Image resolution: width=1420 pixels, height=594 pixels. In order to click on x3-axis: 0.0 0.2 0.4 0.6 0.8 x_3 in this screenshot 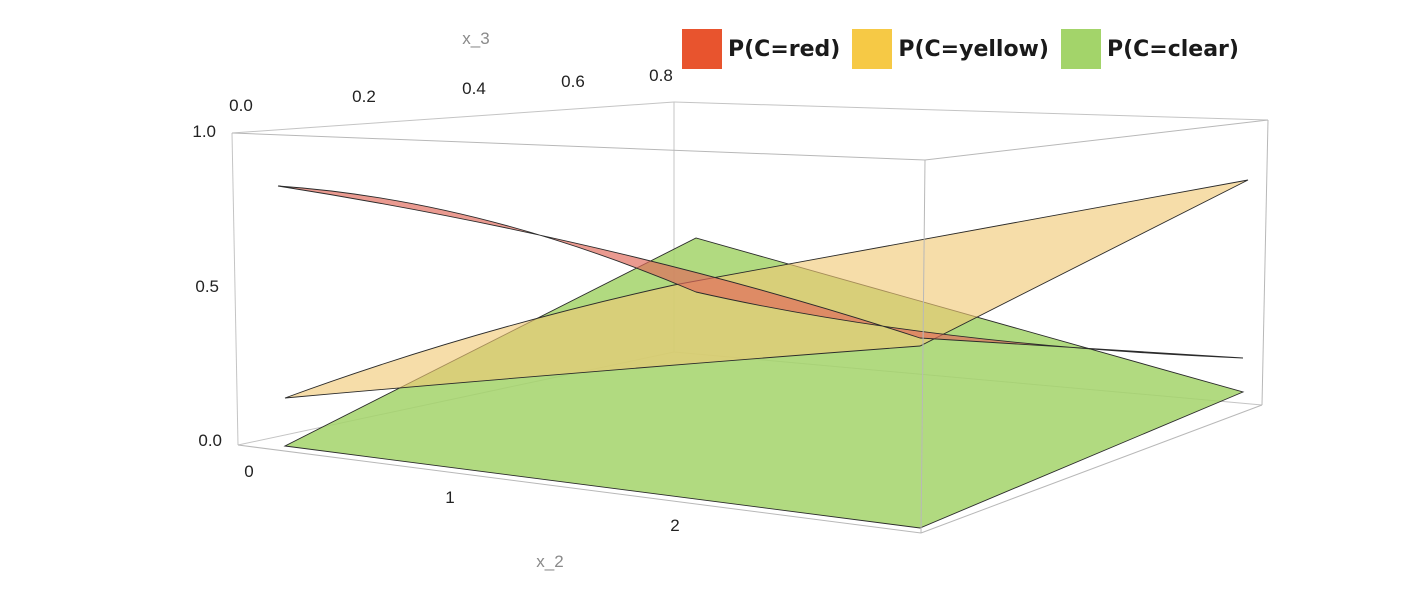, I will do `click(451, 72)`.